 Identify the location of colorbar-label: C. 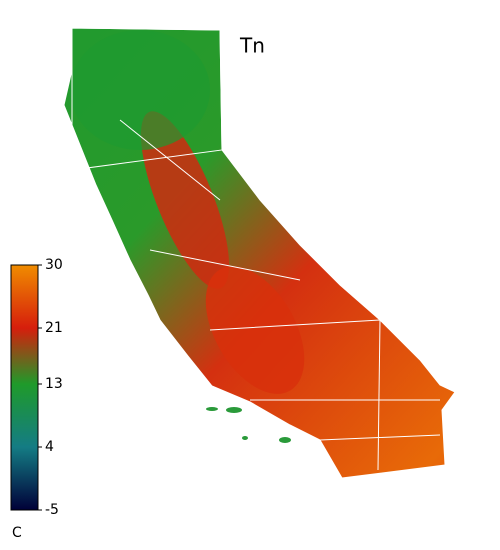
(17, 533).